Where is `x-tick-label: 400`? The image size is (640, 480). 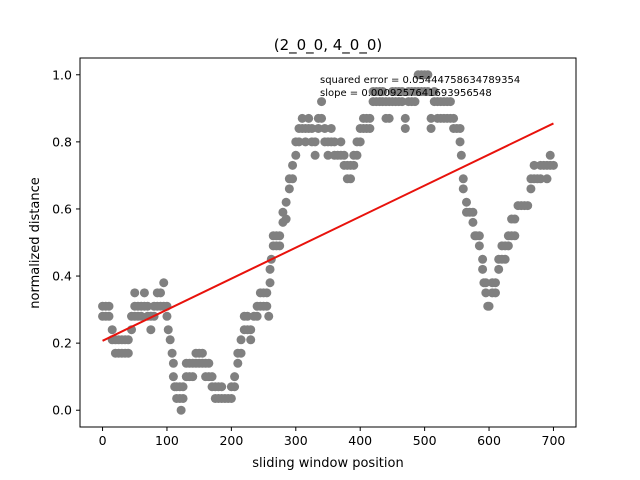
x-tick-label: 400 is located at coordinates (360, 440).